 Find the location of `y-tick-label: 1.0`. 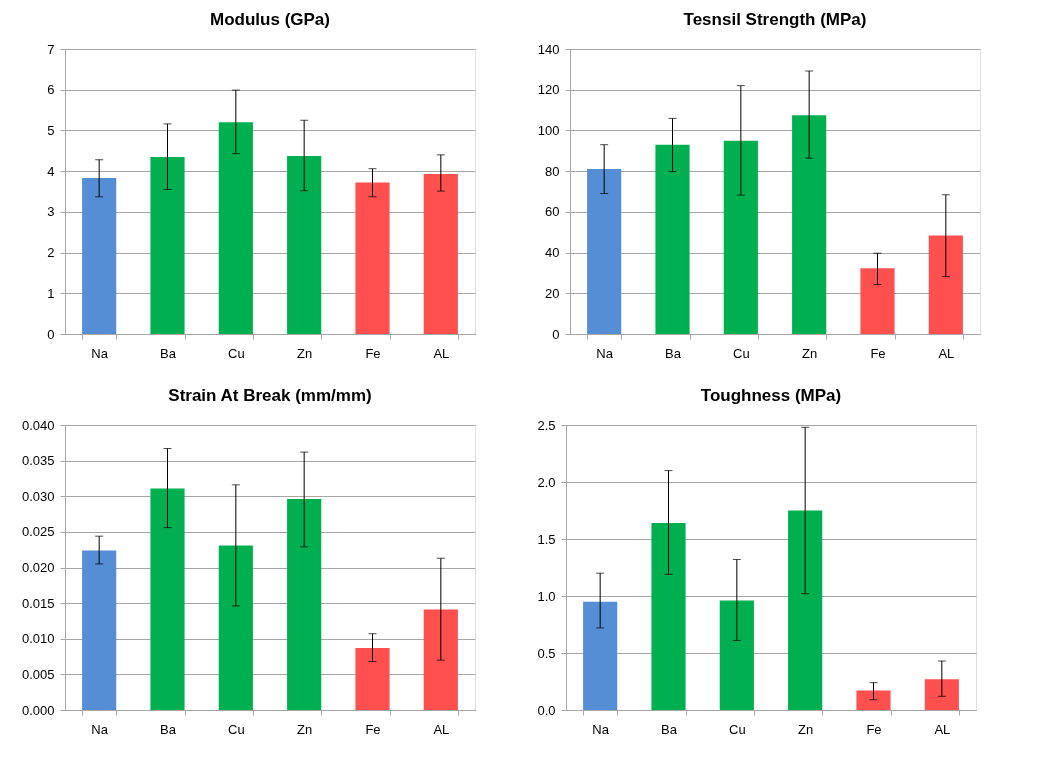

y-tick-label: 1.0 is located at coordinates (546, 596).